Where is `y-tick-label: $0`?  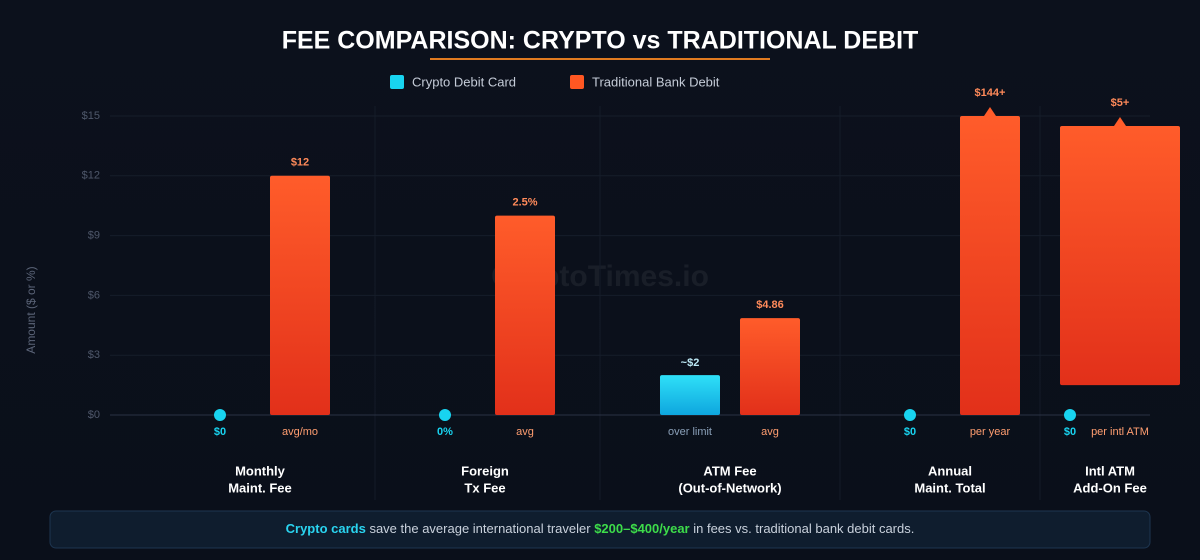
y-tick-label: $0 is located at coordinates (94, 415).